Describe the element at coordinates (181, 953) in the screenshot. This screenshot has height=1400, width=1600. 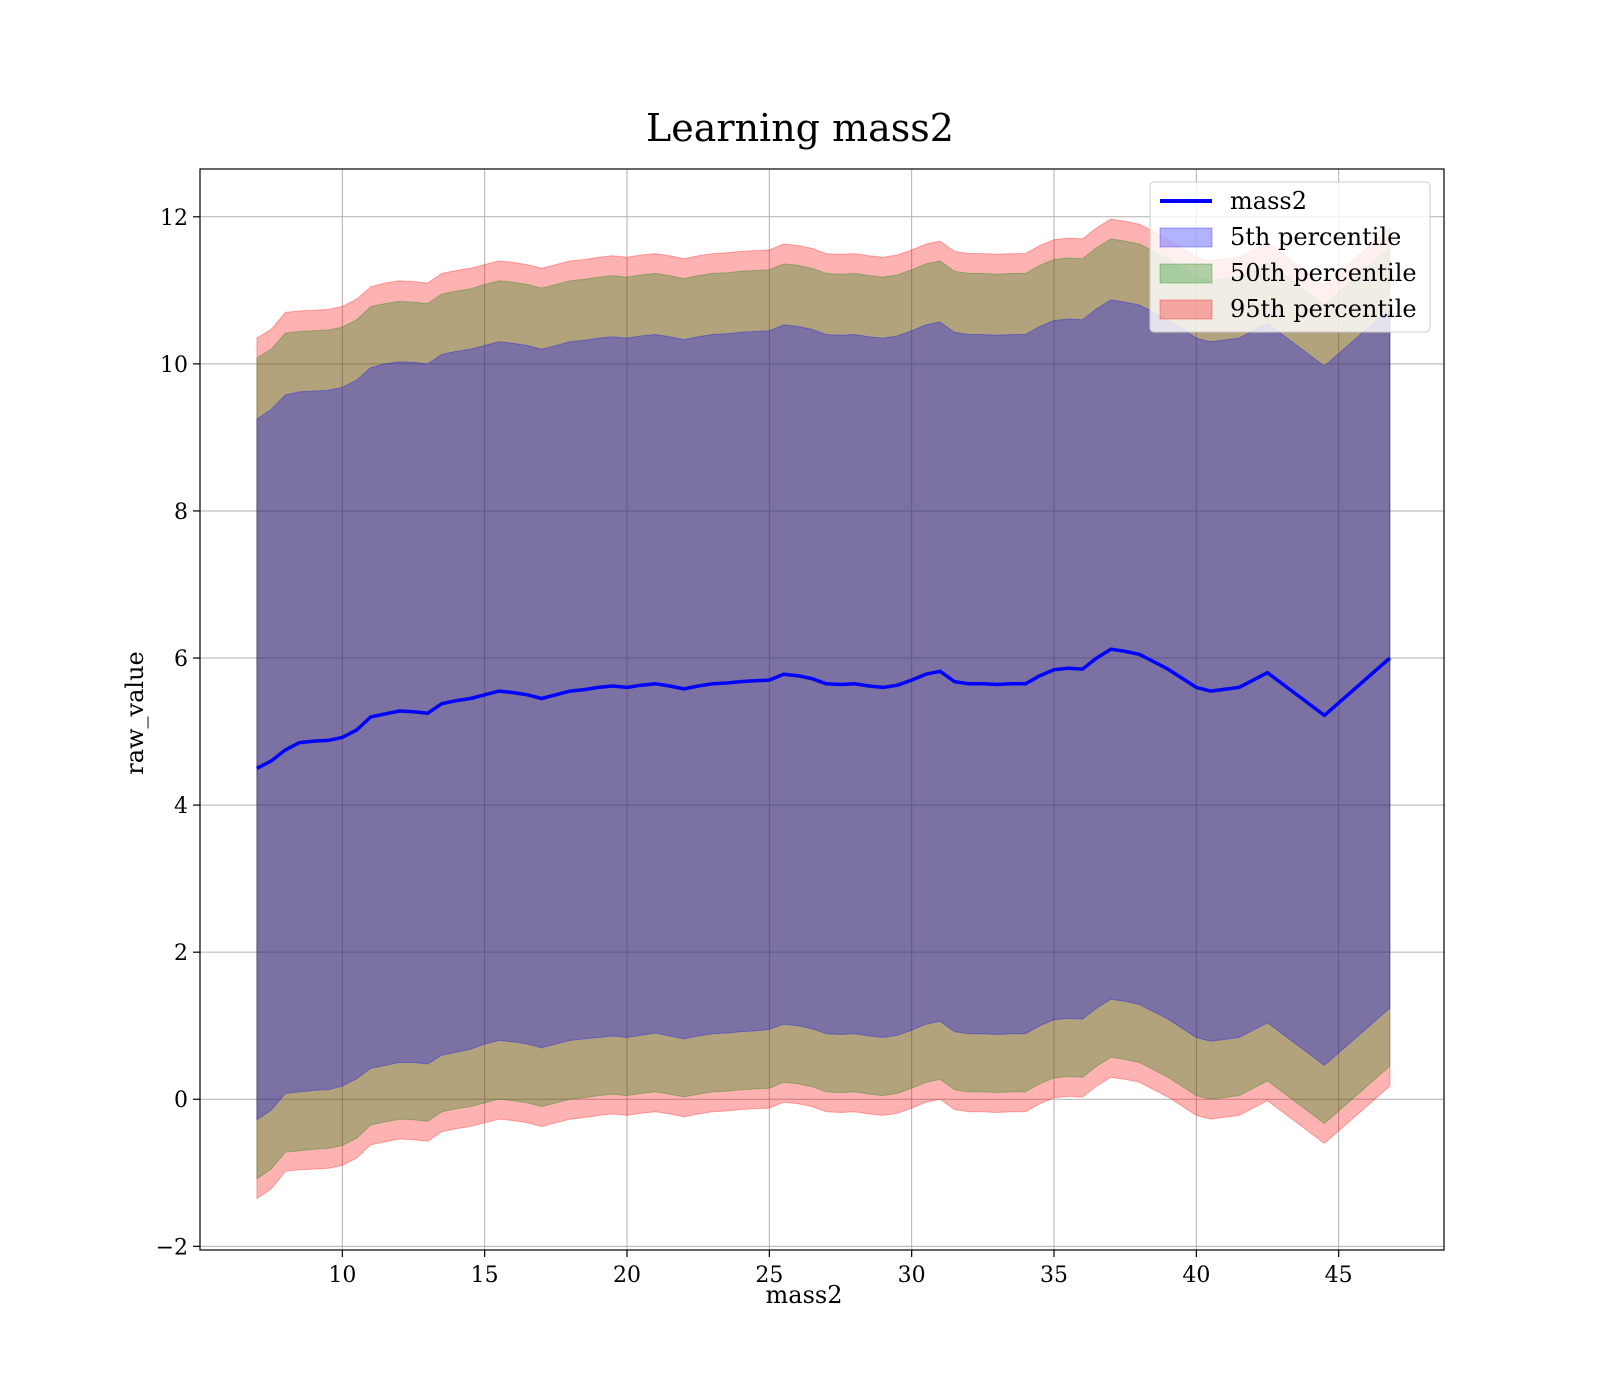
I see `y-tick-label-2: 2` at that location.